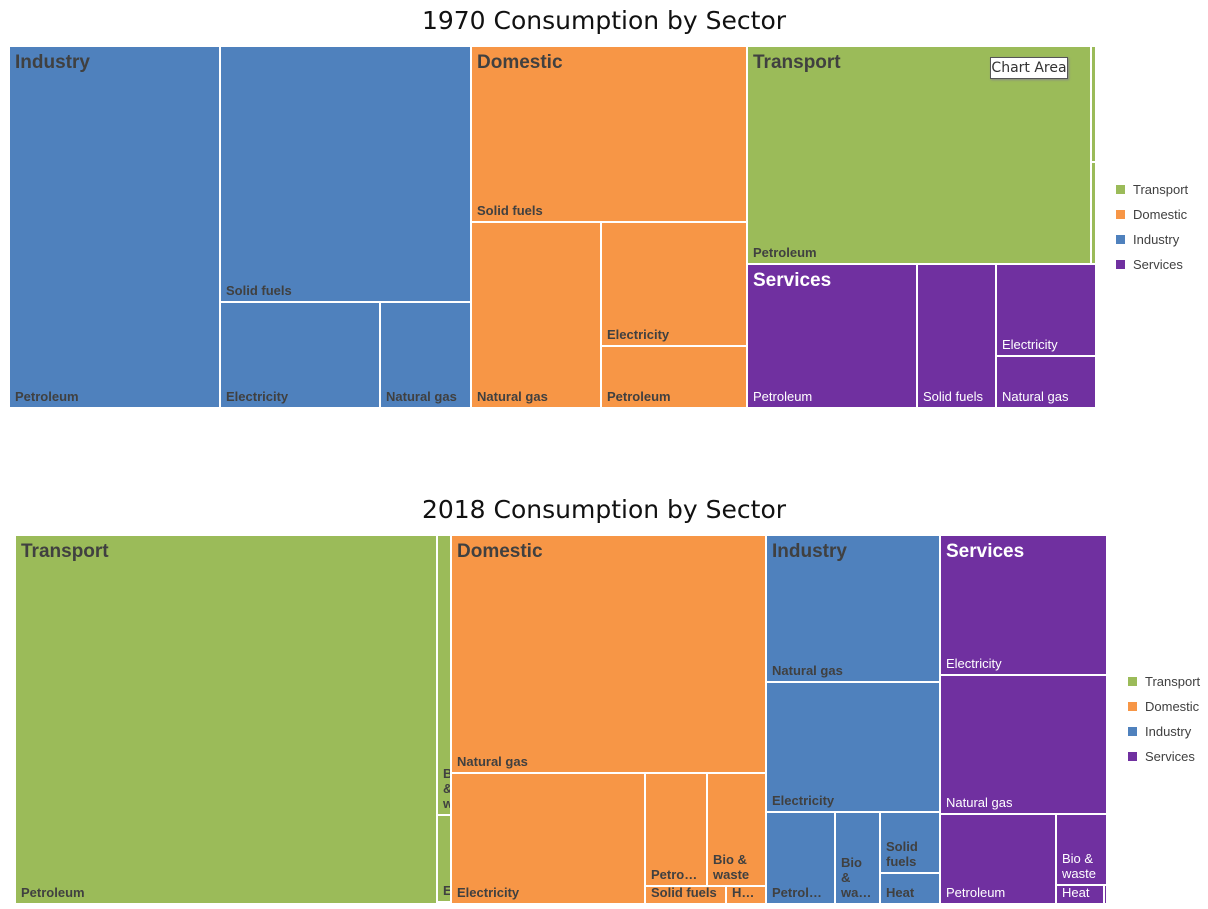  I want to click on treemap-cell-domestic-petroleum: Petroleum, so click(674, 377).